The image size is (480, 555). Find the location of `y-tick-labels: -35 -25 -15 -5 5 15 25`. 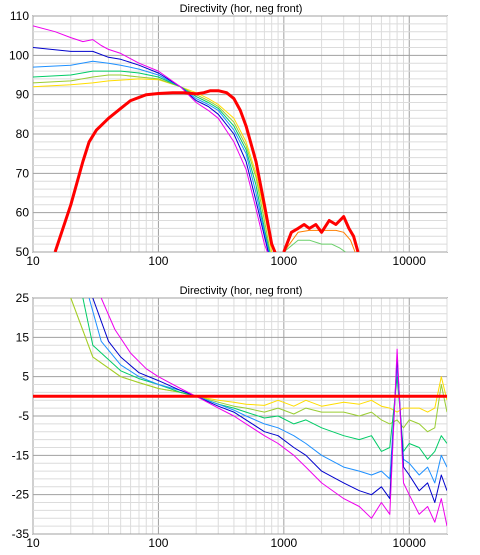

y-tick-labels: -35 -25 -15 -5 5 15 25 is located at coordinates (21, 416).